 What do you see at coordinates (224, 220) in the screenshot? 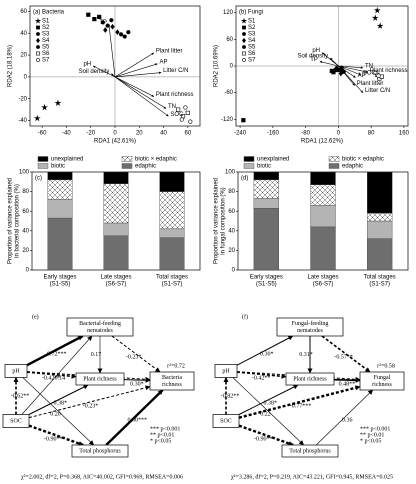
I see `y-axis-label: in fungal composition (%)` at bounding box center [224, 220].